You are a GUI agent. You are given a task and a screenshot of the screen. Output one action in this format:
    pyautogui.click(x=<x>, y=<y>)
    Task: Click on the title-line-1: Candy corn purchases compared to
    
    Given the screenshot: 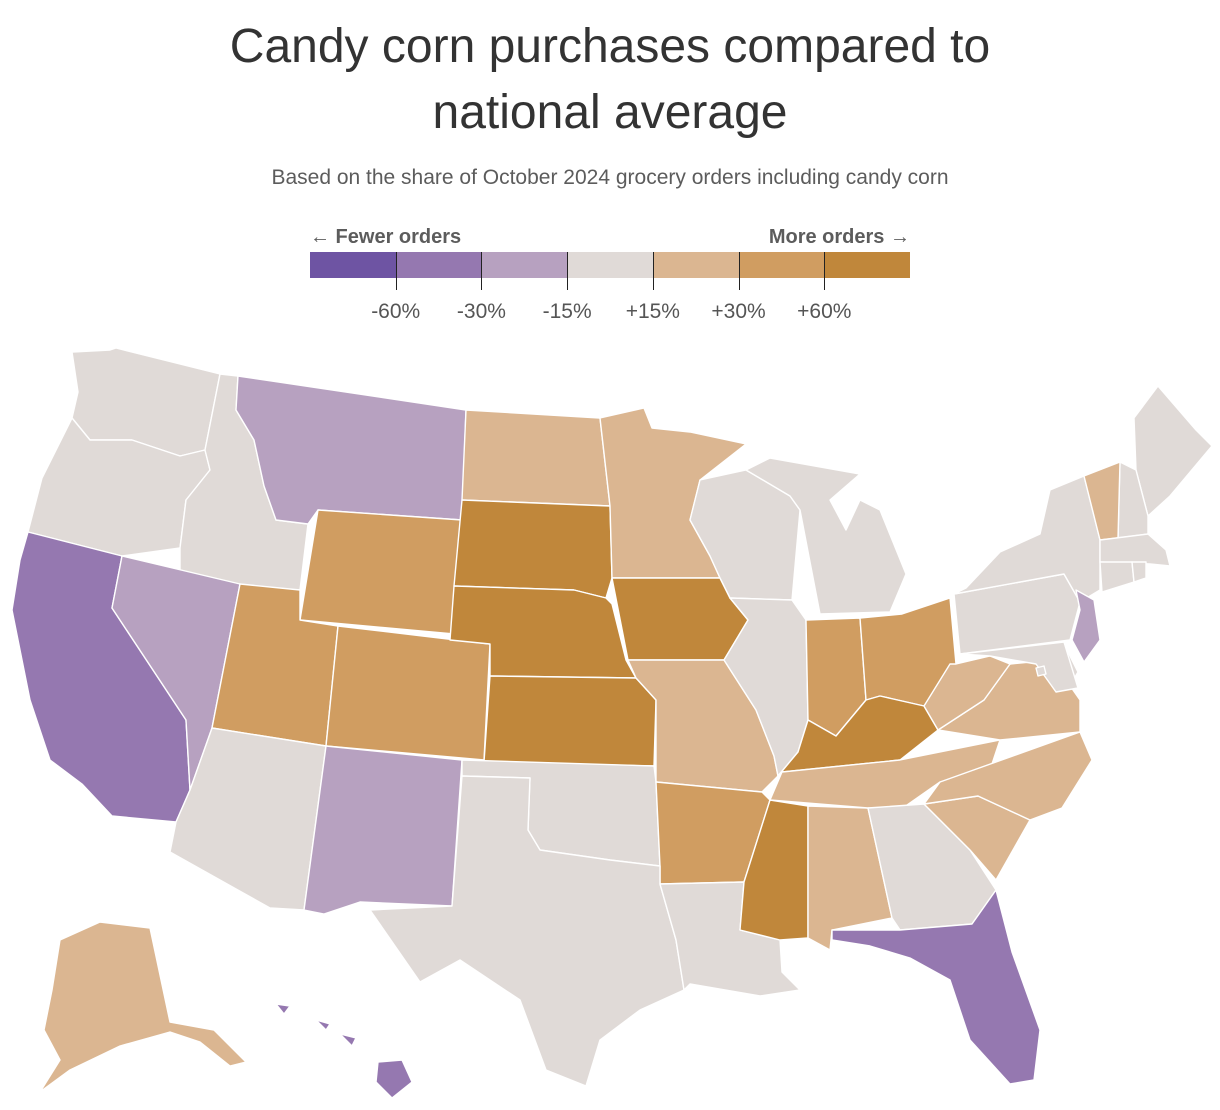 What is the action you would take?
    pyautogui.click(x=610, y=46)
    